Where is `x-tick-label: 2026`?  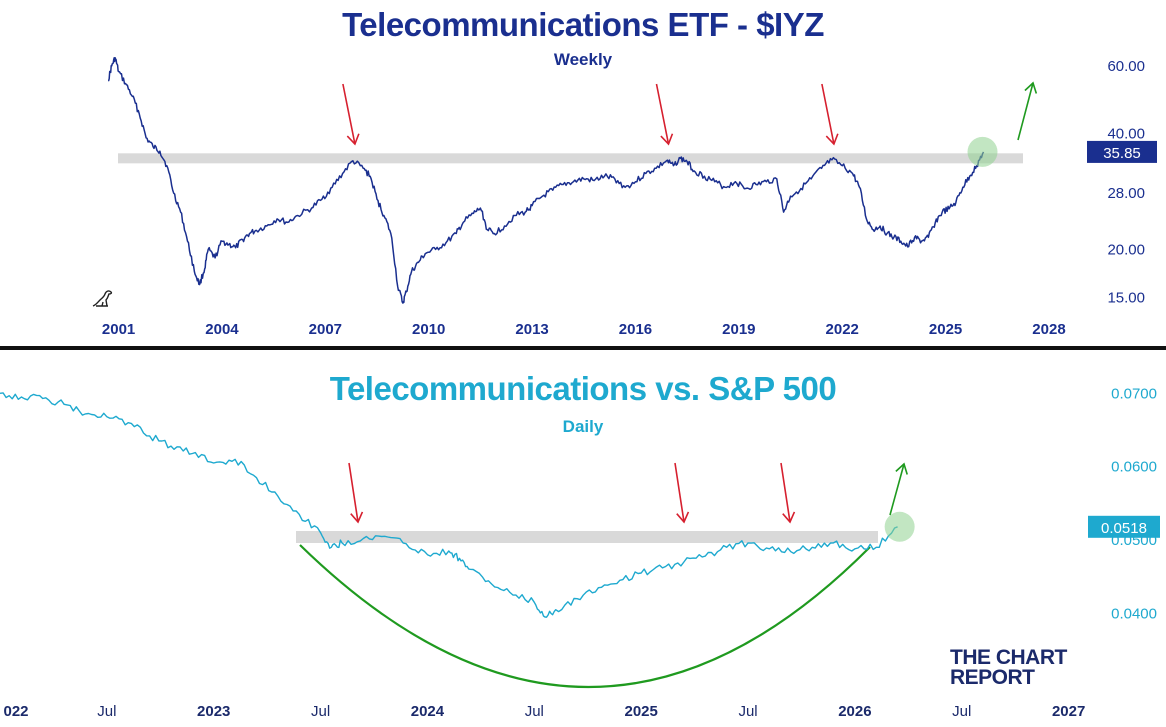 x-tick-label: 2026 is located at coordinates (854, 711).